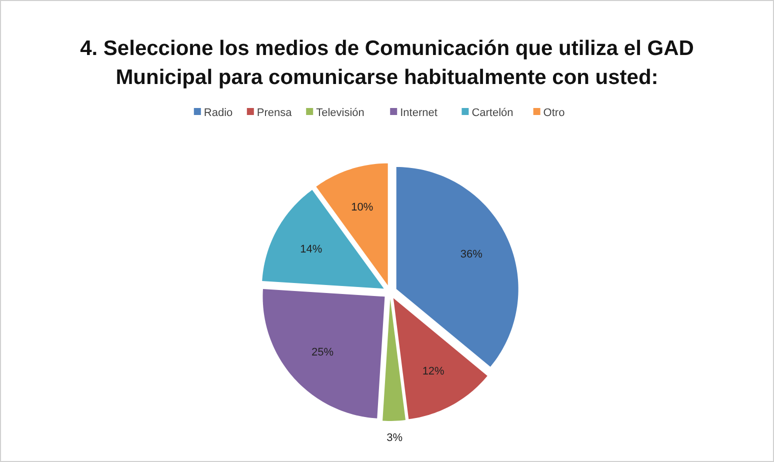 Image resolution: width=774 pixels, height=462 pixels. What do you see at coordinates (433, 372) in the screenshot?
I see `data-label: 12%` at bounding box center [433, 372].